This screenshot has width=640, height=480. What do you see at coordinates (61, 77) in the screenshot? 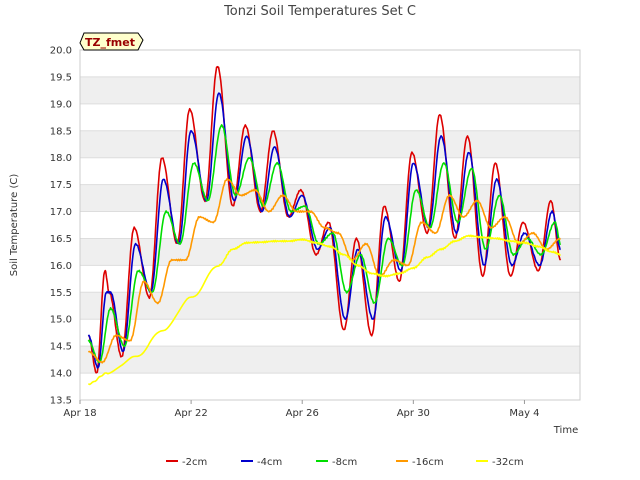
I see `y-tick-label: 19.5` at bounding box center [61, 77].